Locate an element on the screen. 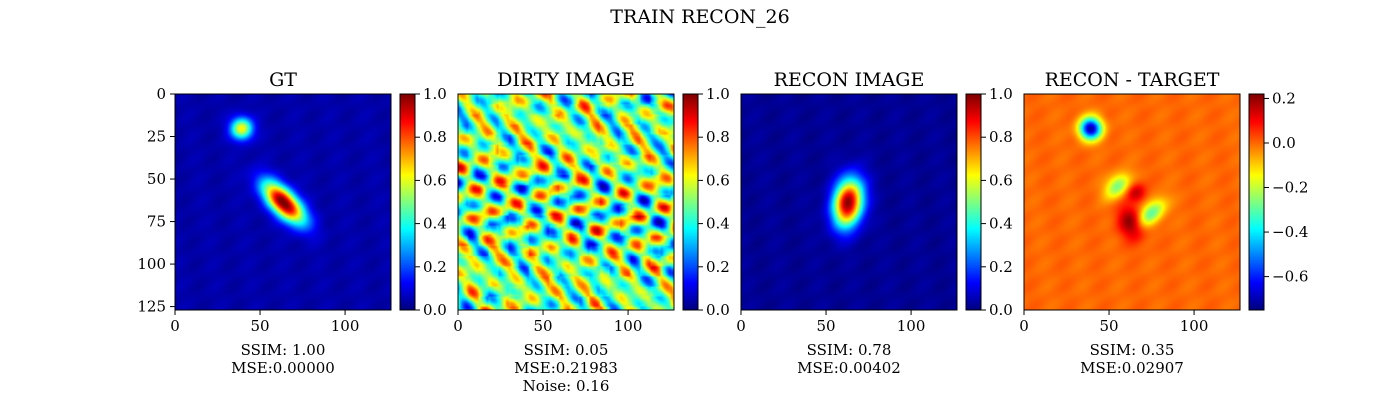  panel-title: RECON - TARGET is located at coordinates (1132, 80).